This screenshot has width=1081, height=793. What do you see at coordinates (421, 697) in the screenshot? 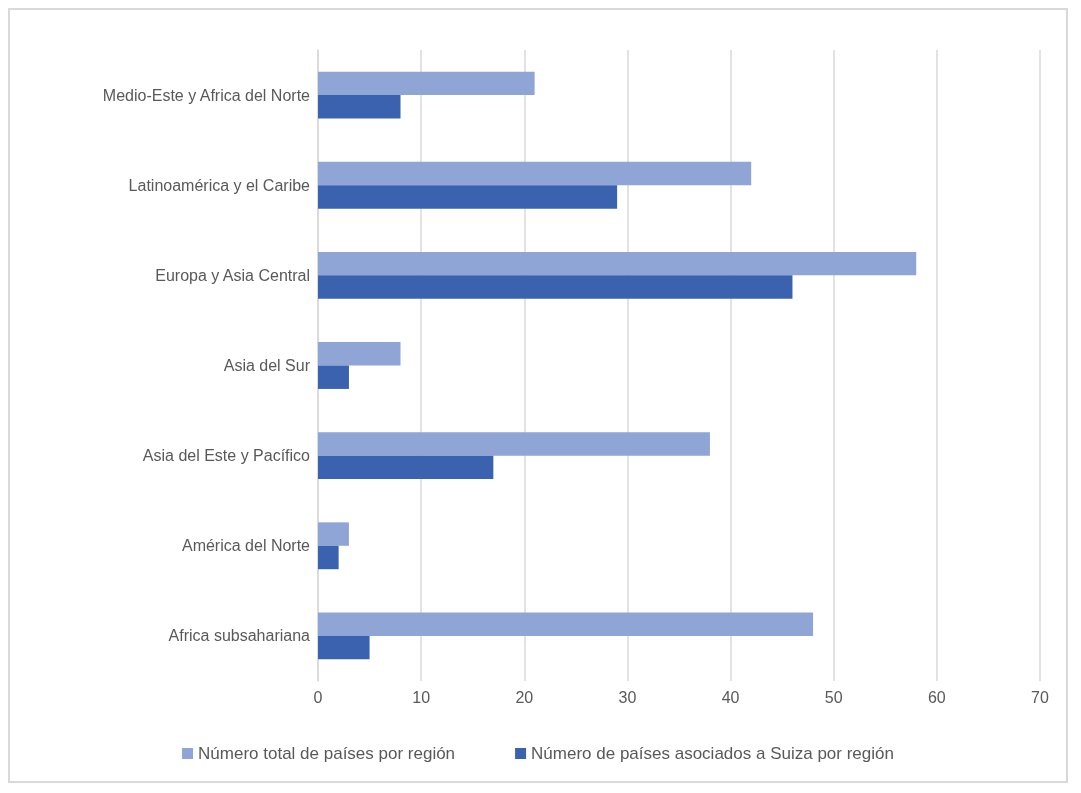
I see `x-tick-label: 10` at bounding box center [421, 697].